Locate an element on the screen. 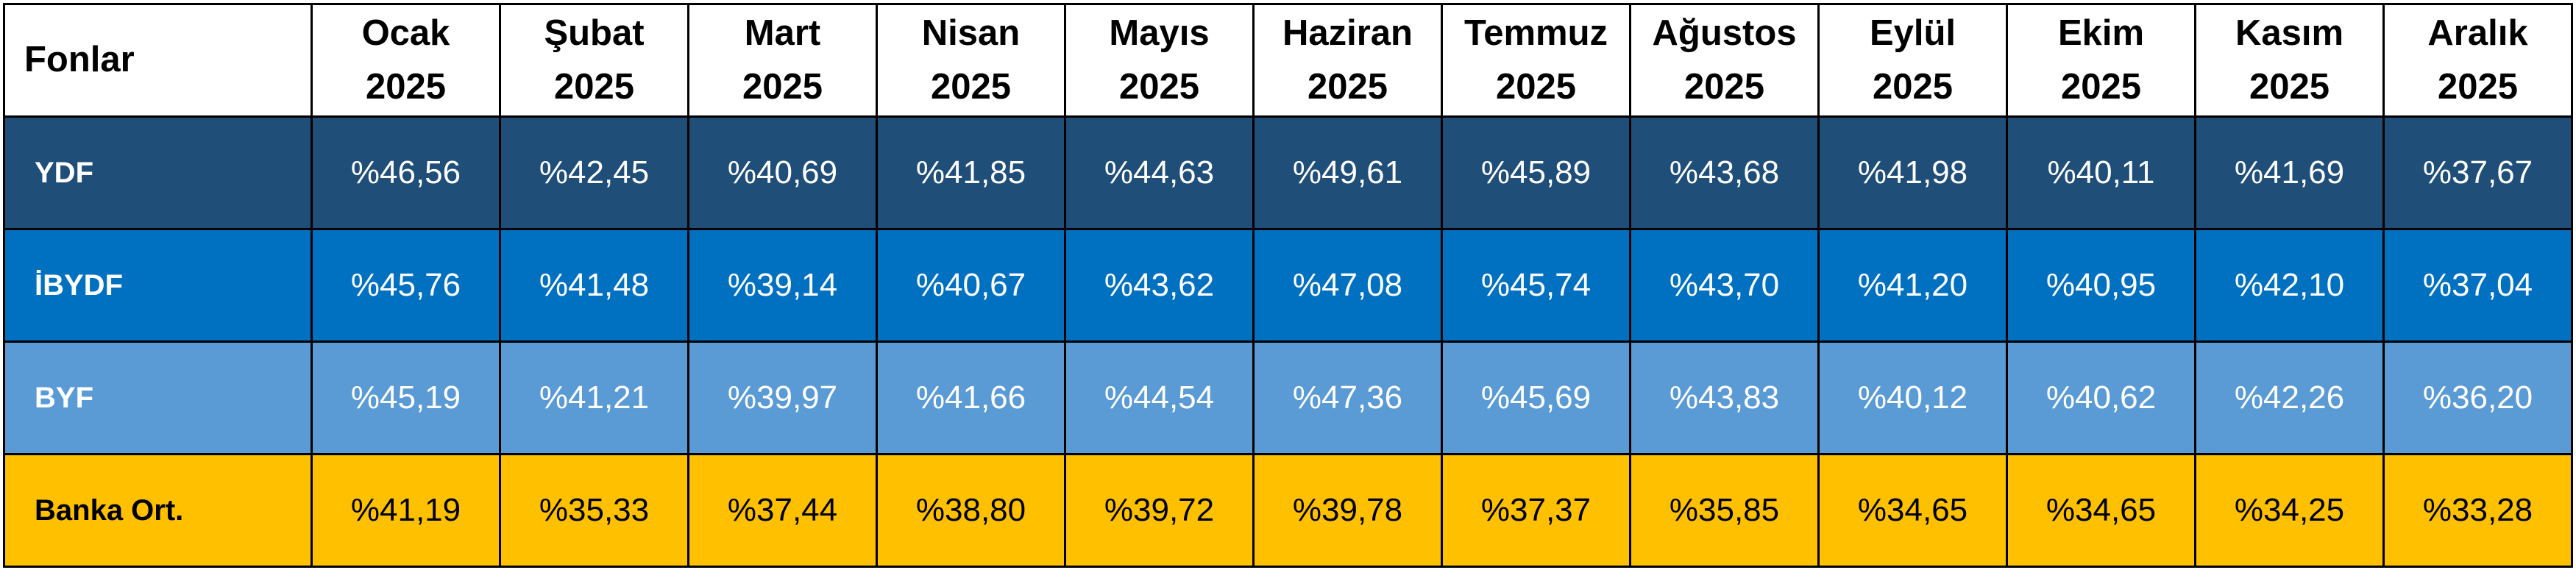 This screenshot has height=581, width=2576. header-month-name: Mart is located at coordinates (782, 33).